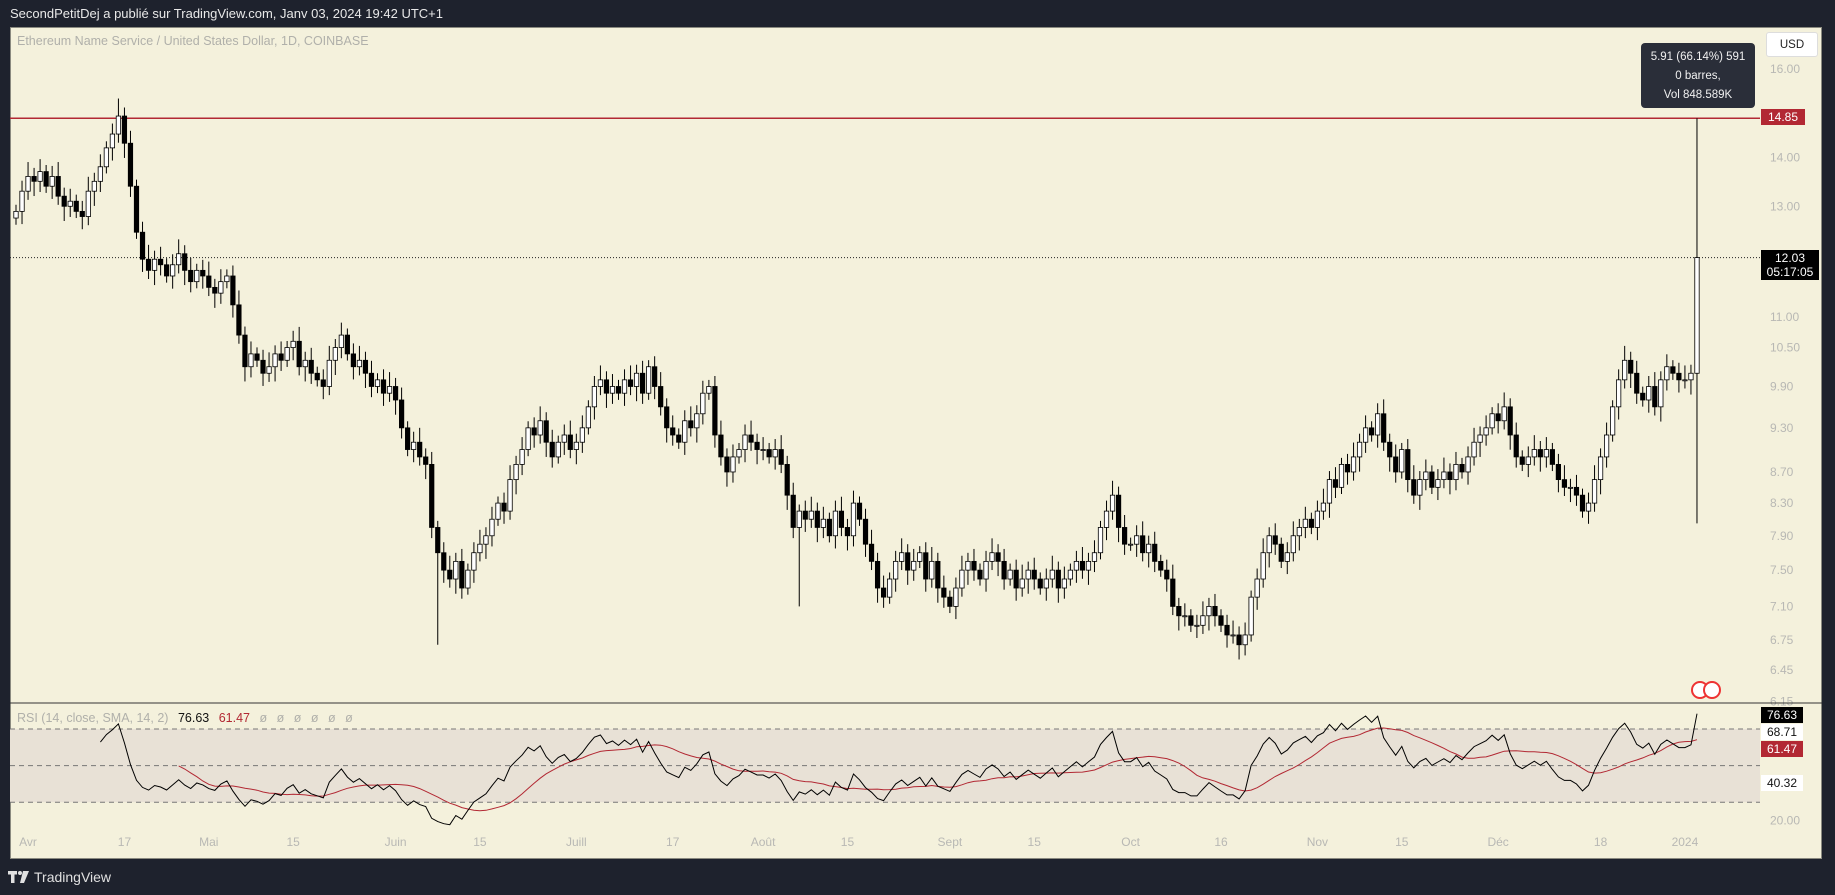  I want to click on rsi-sma-value: 61.47, so click(234, 718).